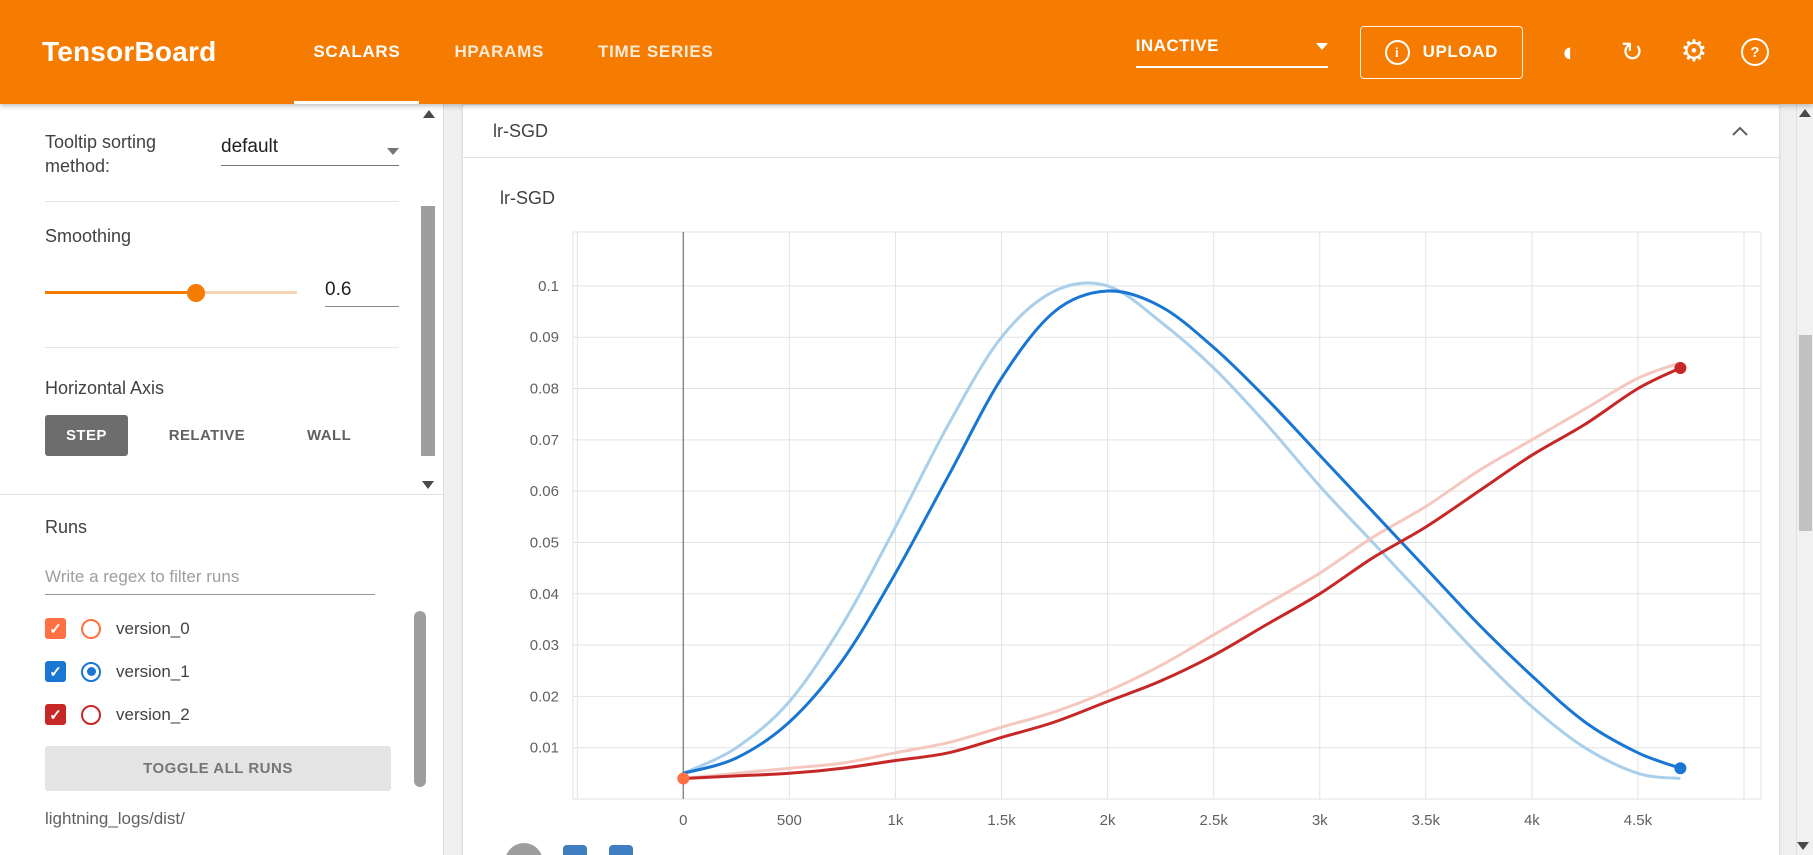  What do you see at coordinates (362, 293) in the screenshot?
I see `smoothing-value-field: 0.6` at bounding box center [362, 293].